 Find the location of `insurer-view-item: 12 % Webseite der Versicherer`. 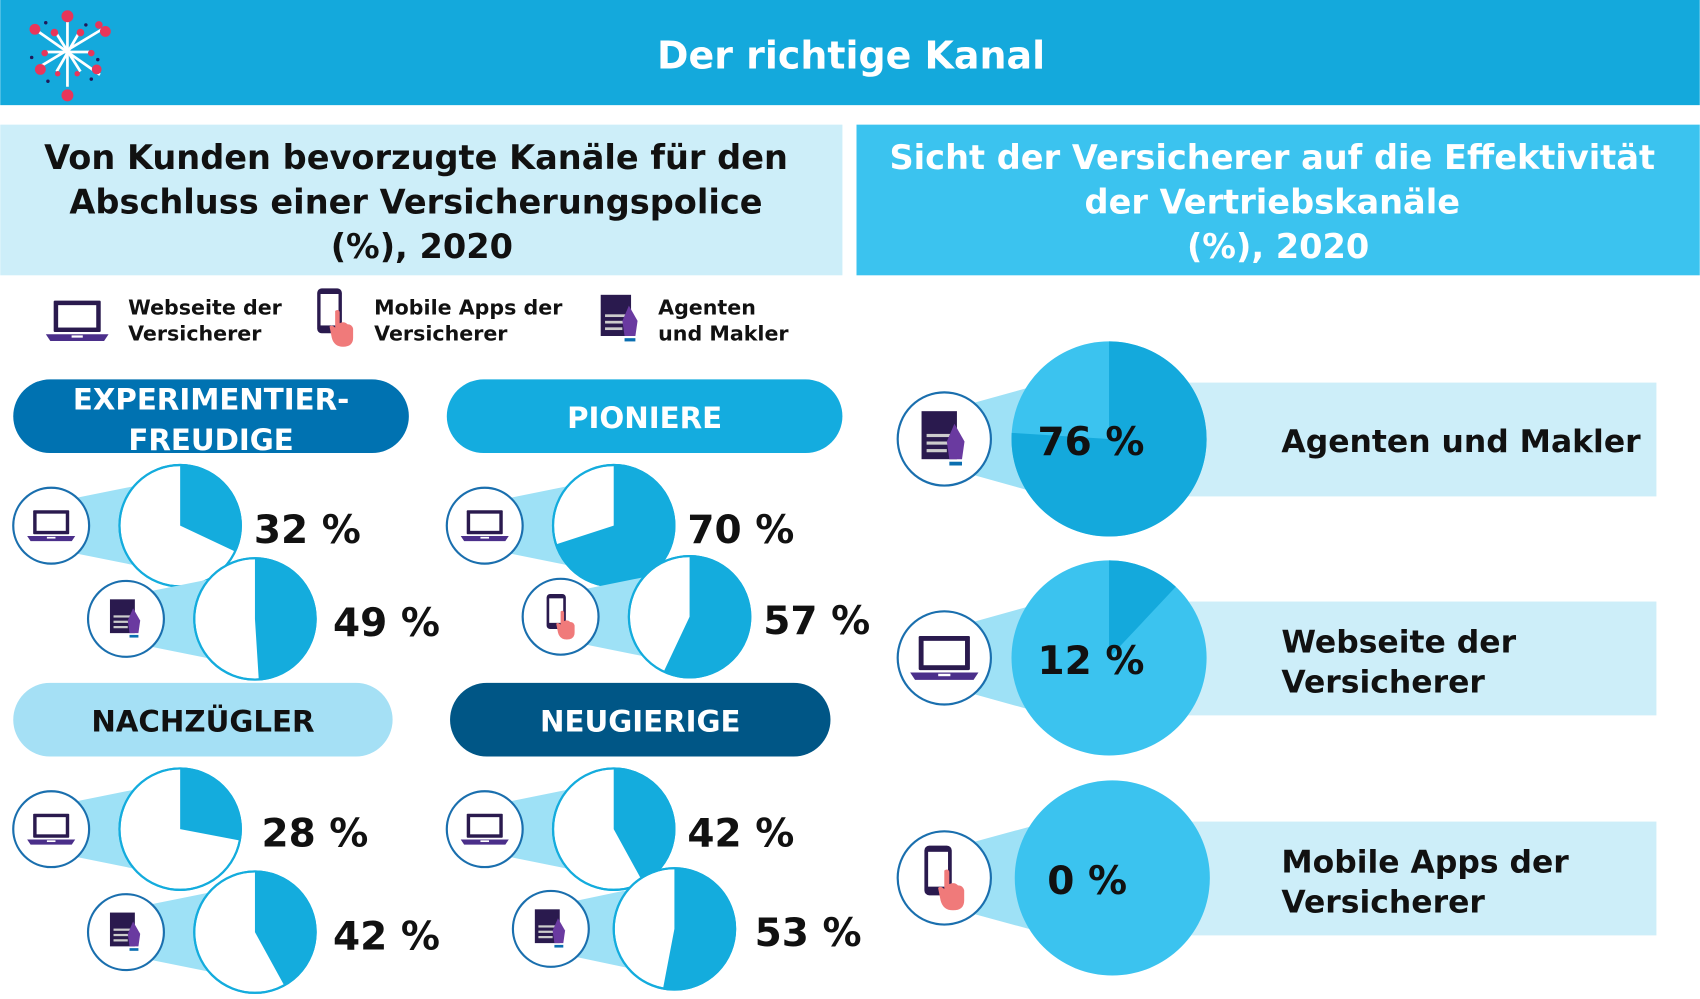

insurer-view-item: 12 % Webseite der Versicherer is located at coordinates (1276, 658).